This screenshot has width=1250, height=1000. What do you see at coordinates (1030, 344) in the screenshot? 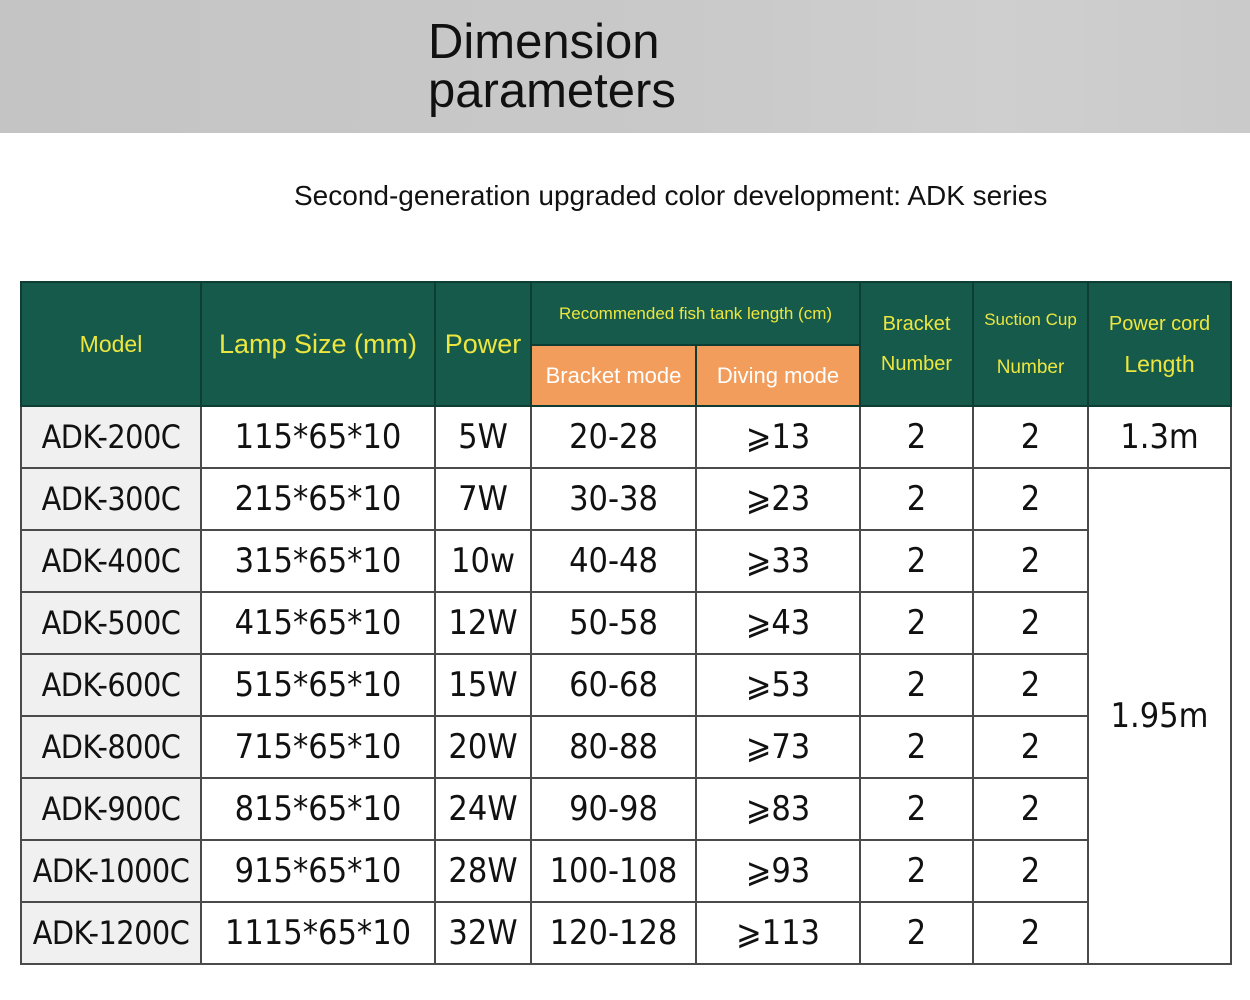
I see `header-suction-cup-number: Suction Cup Number` at bounding box center [1030, 344].